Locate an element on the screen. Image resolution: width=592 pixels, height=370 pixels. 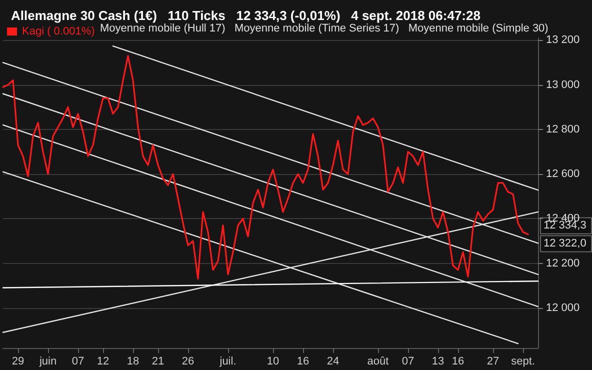
x-tick-label: 12 is located at coordinates (103, 362).